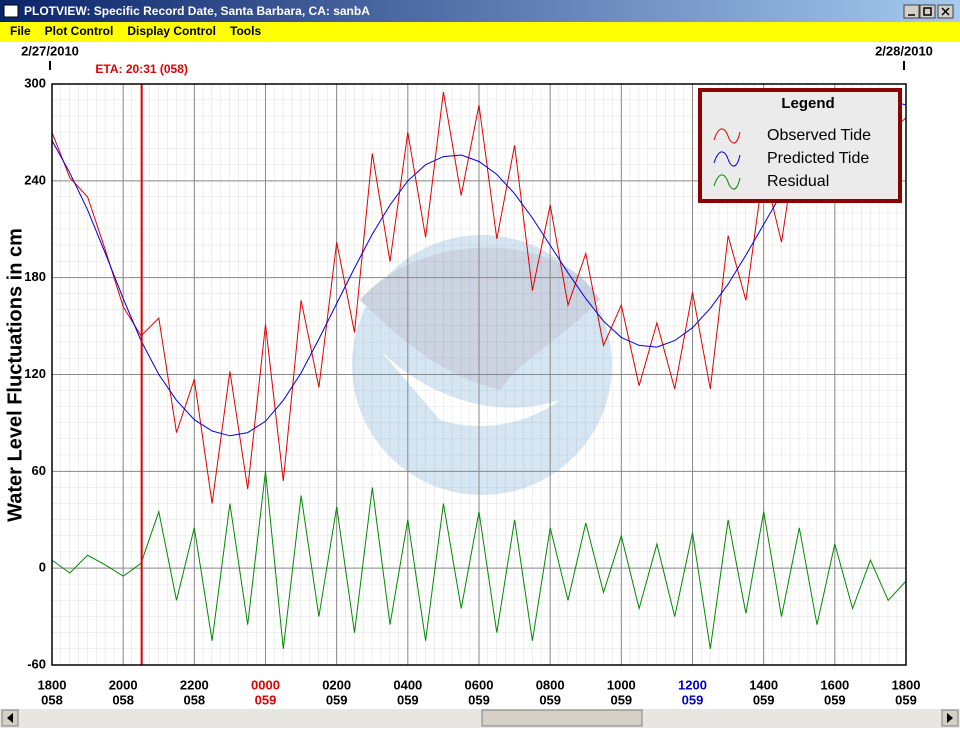 The image size is (960, 733). Describe the element at coordinates (50, 50) in the screenshot. I see `start-date: 2/27/2010` at that location.